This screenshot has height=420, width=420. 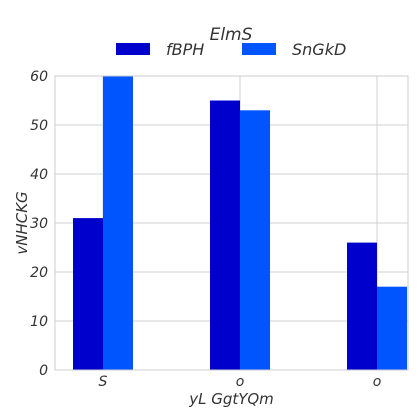 What do you see at coordinates (39, 126) in the screenshot?
I see `y-tick-label: 50` at bounding box center [39, 126].